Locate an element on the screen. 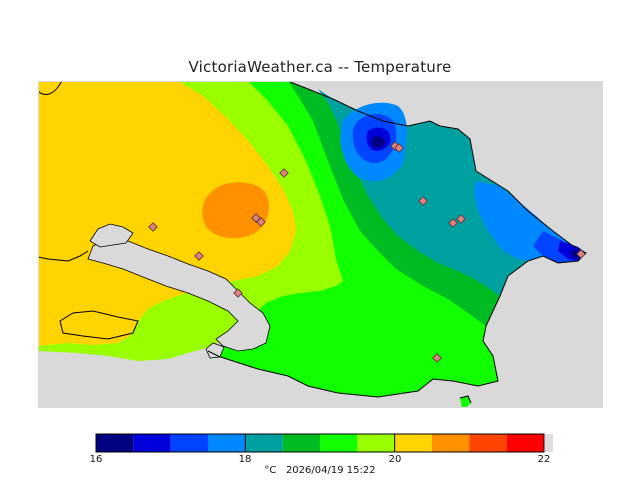 This screenshot has height=480, width=640. color-scale-legend is located at coordinates (324, 443).